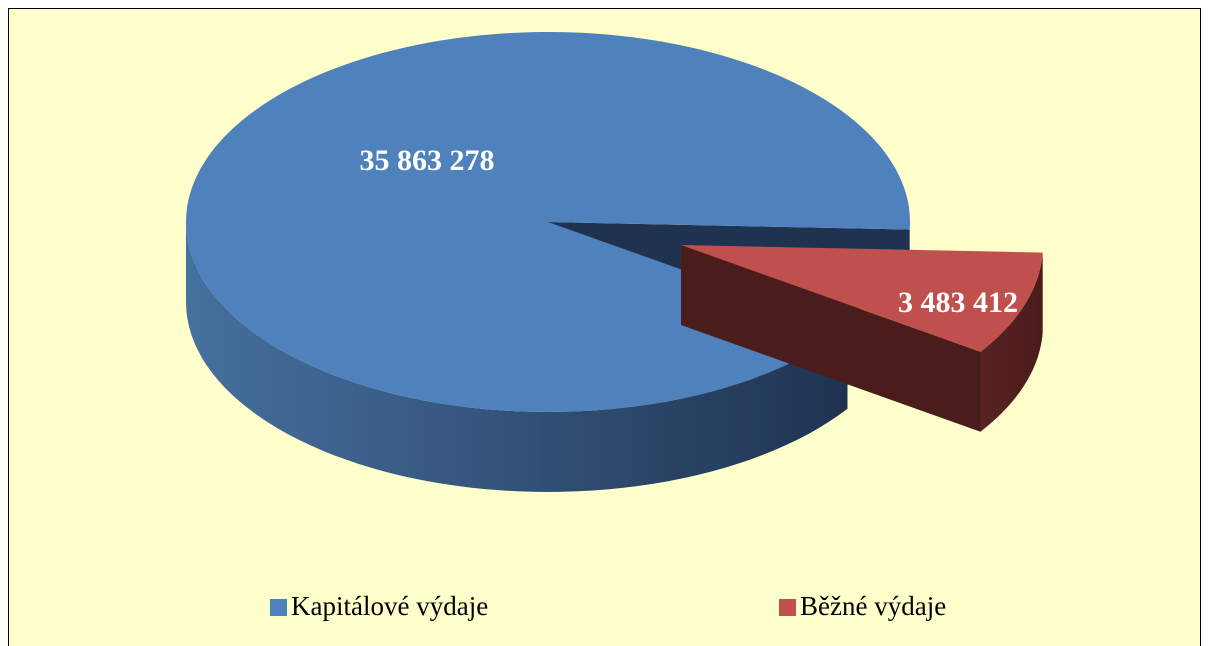 This screenshot has width=1209, height=646. What do you see at coordinates (427, 160) in the screenshot?
I see `value-label: 35 863 278` at bounding box center [427, 160].